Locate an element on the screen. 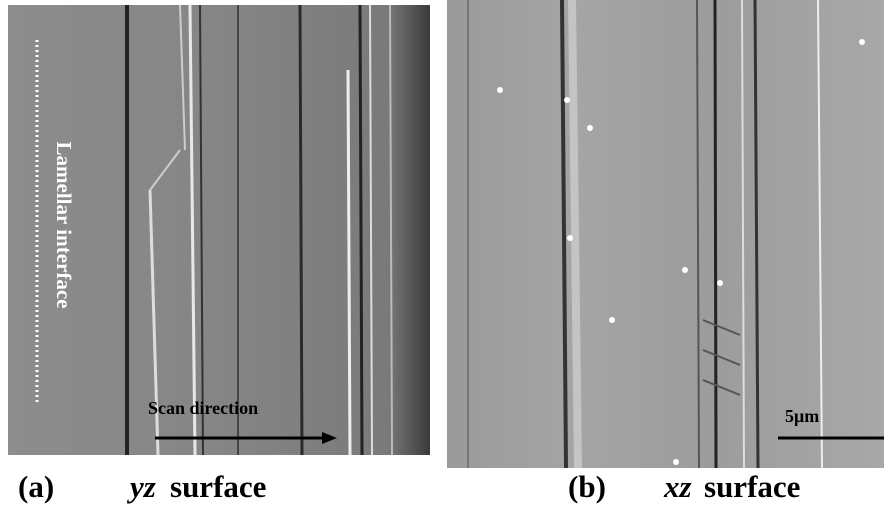 This screenshot has width=884, height=510. vertical-label: Lamellar interface is located at coordinates (64, 225).